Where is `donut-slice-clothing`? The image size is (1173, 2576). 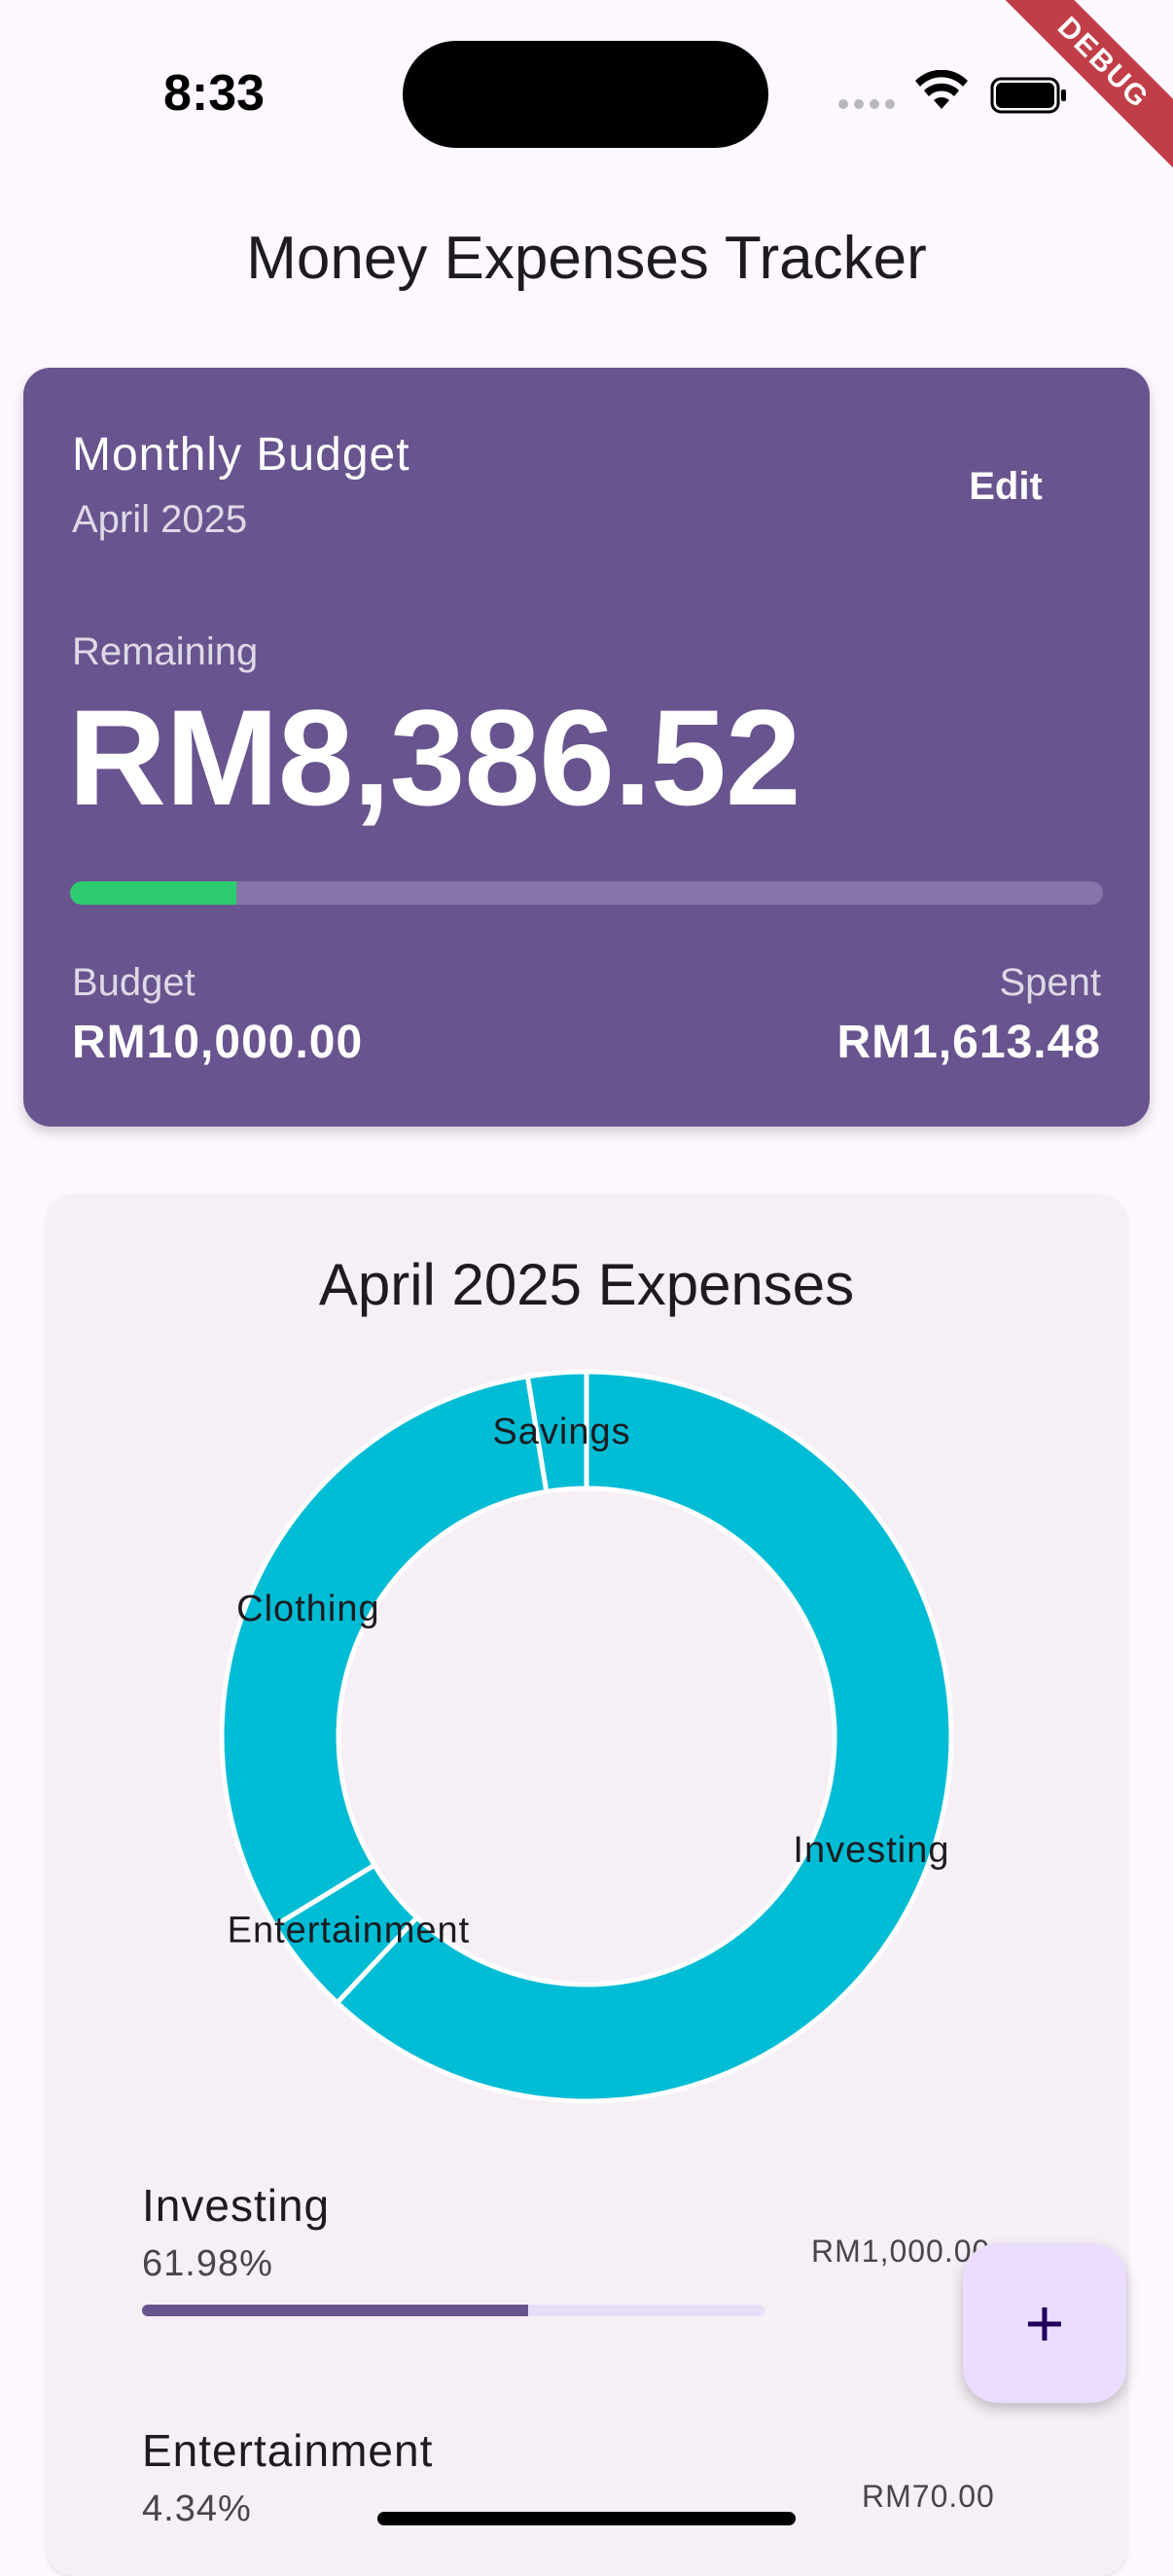 donut-slice-clothing is located at coordinates (384, 1651).